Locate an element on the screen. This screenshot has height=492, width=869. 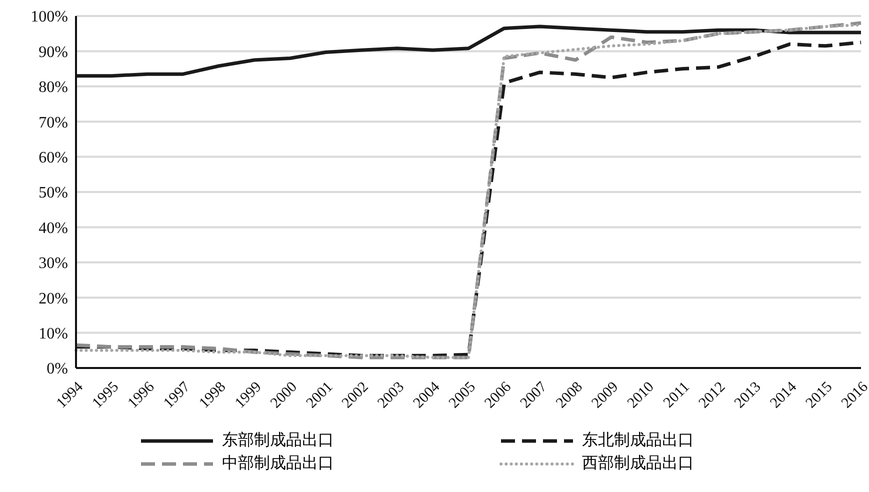
y-tick-label: 70% is located at coordinates (53, 123).